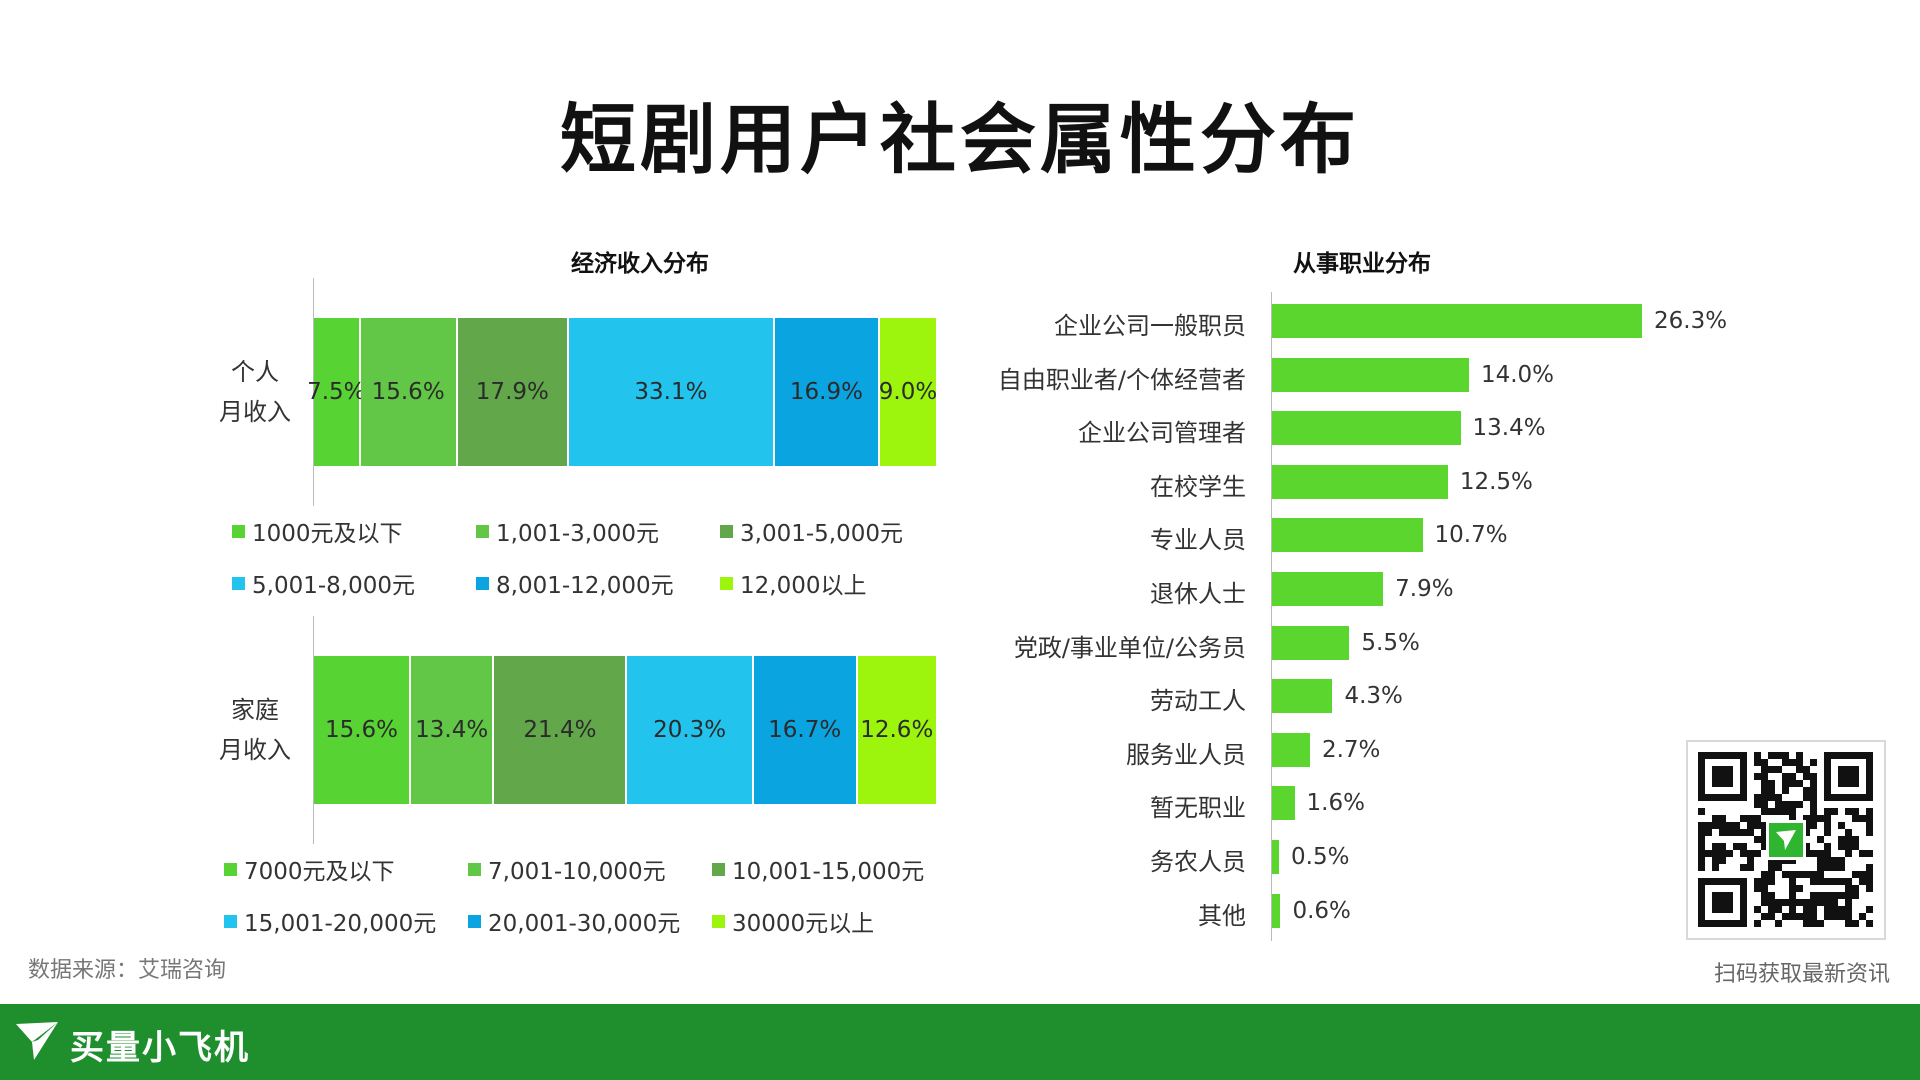 This screenshot has height=1080, width=1920. I want to click on qr-code-icon, so click(1785, 839).